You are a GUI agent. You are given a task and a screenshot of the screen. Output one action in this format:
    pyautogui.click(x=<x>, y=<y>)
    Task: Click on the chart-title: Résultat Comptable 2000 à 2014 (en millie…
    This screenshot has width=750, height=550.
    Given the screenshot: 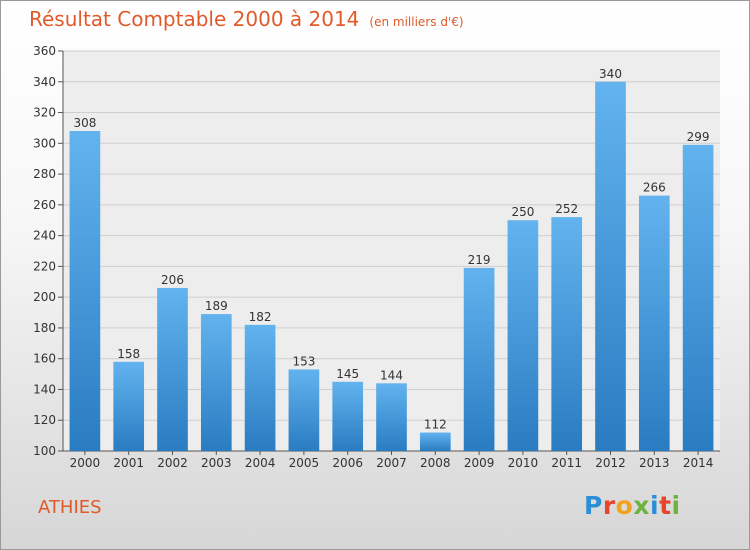 What is the action you would take?
    pyautogui.click(x=246, y=19)
    